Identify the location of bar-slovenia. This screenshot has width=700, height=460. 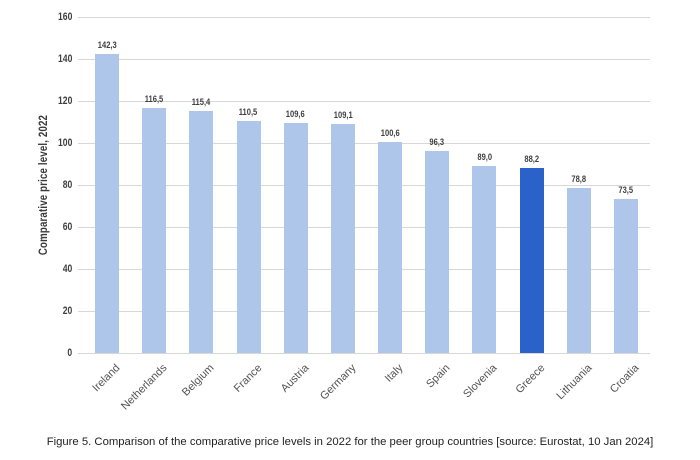
(484, 259).